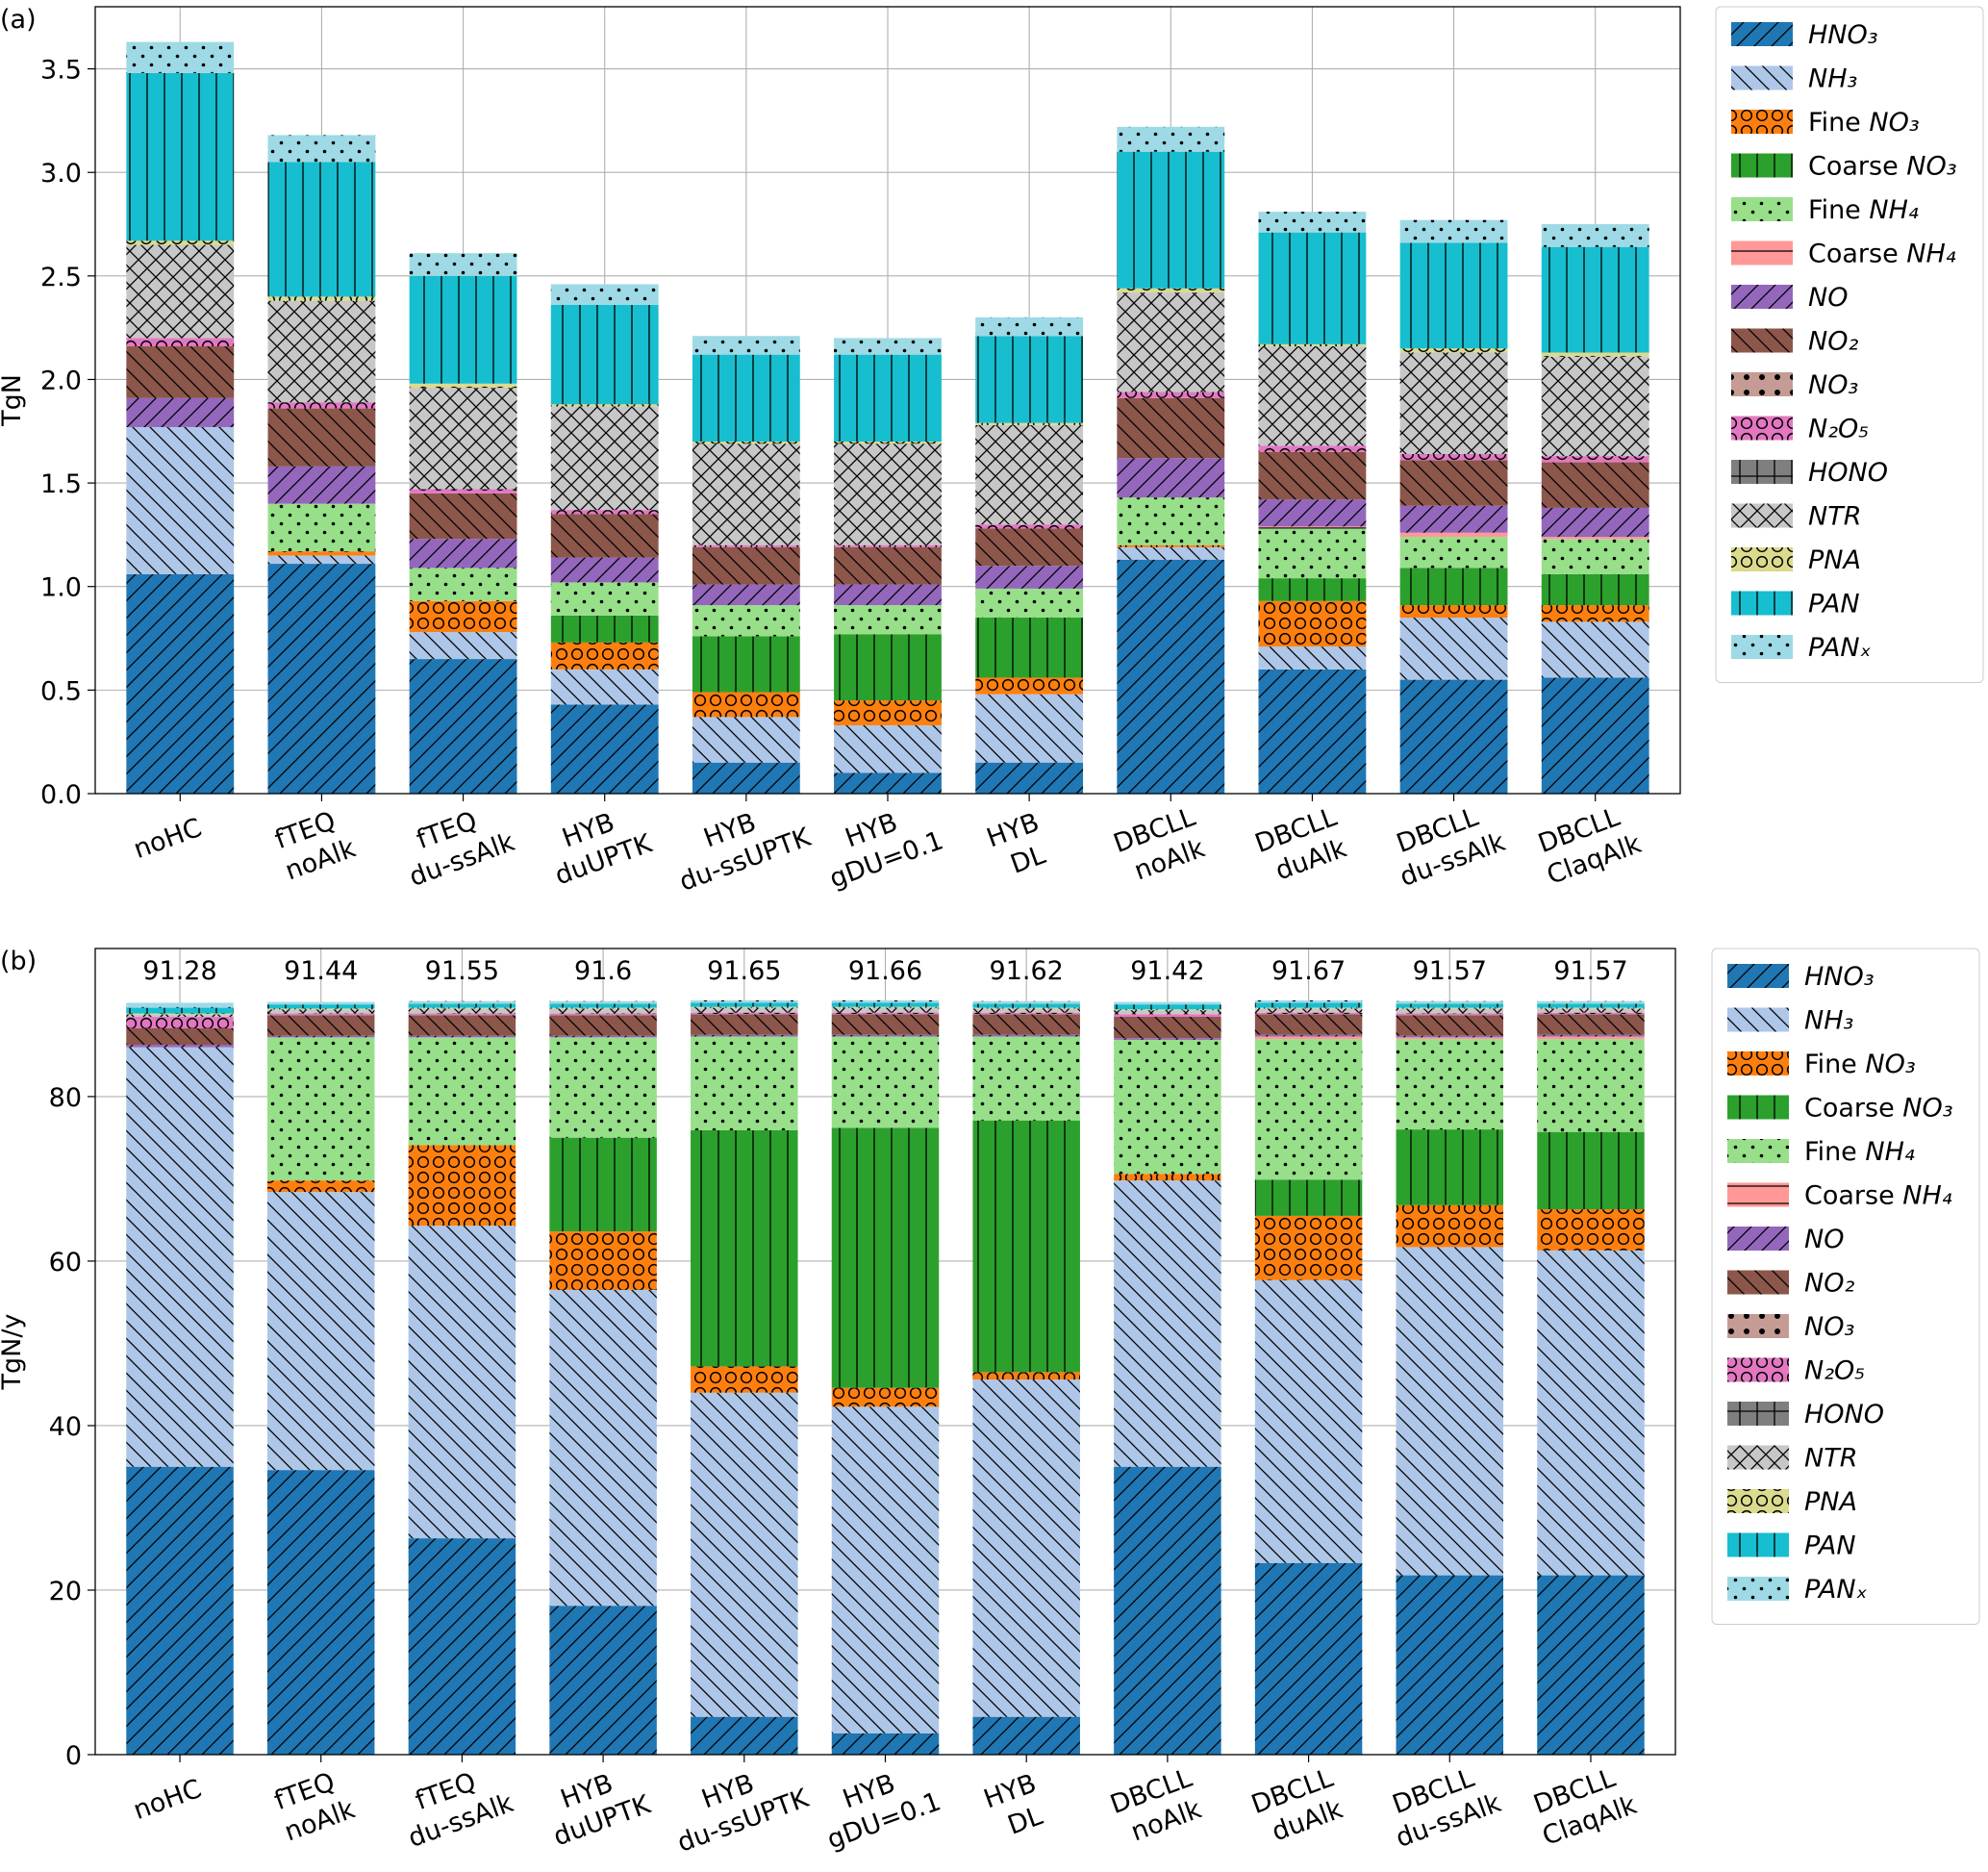  Describe the element at coordinates (1164, 845) in the screenshot. I see `x-tick-label: DBCLL noAlk` at that location.